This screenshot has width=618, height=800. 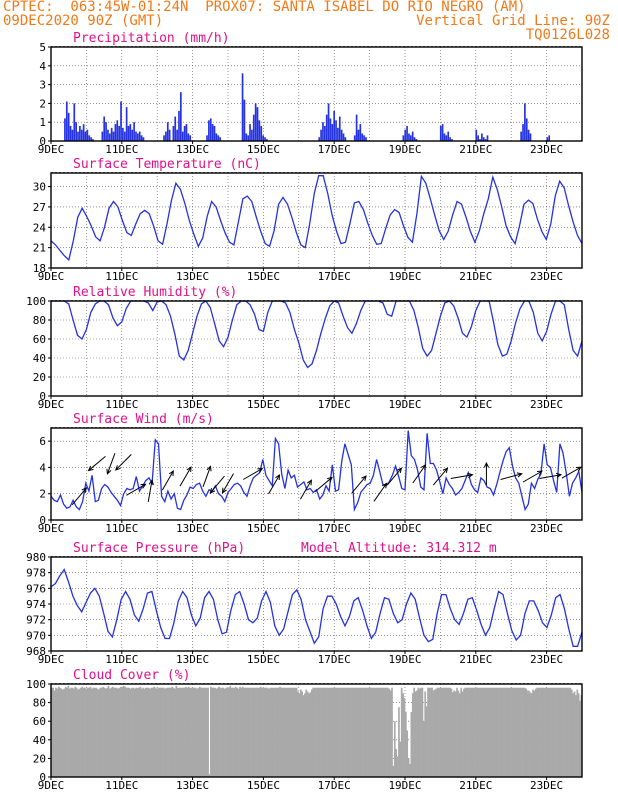 What do you see at coordinates (380, 492) in the screenshot?
I see `wind-arrow-shaft` at bounding box center [380, 492].